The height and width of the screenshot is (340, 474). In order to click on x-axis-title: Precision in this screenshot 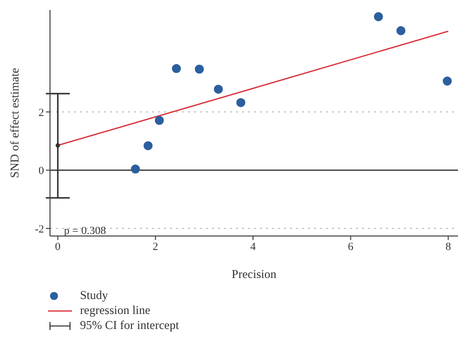, I will do `click(254, 274)`.